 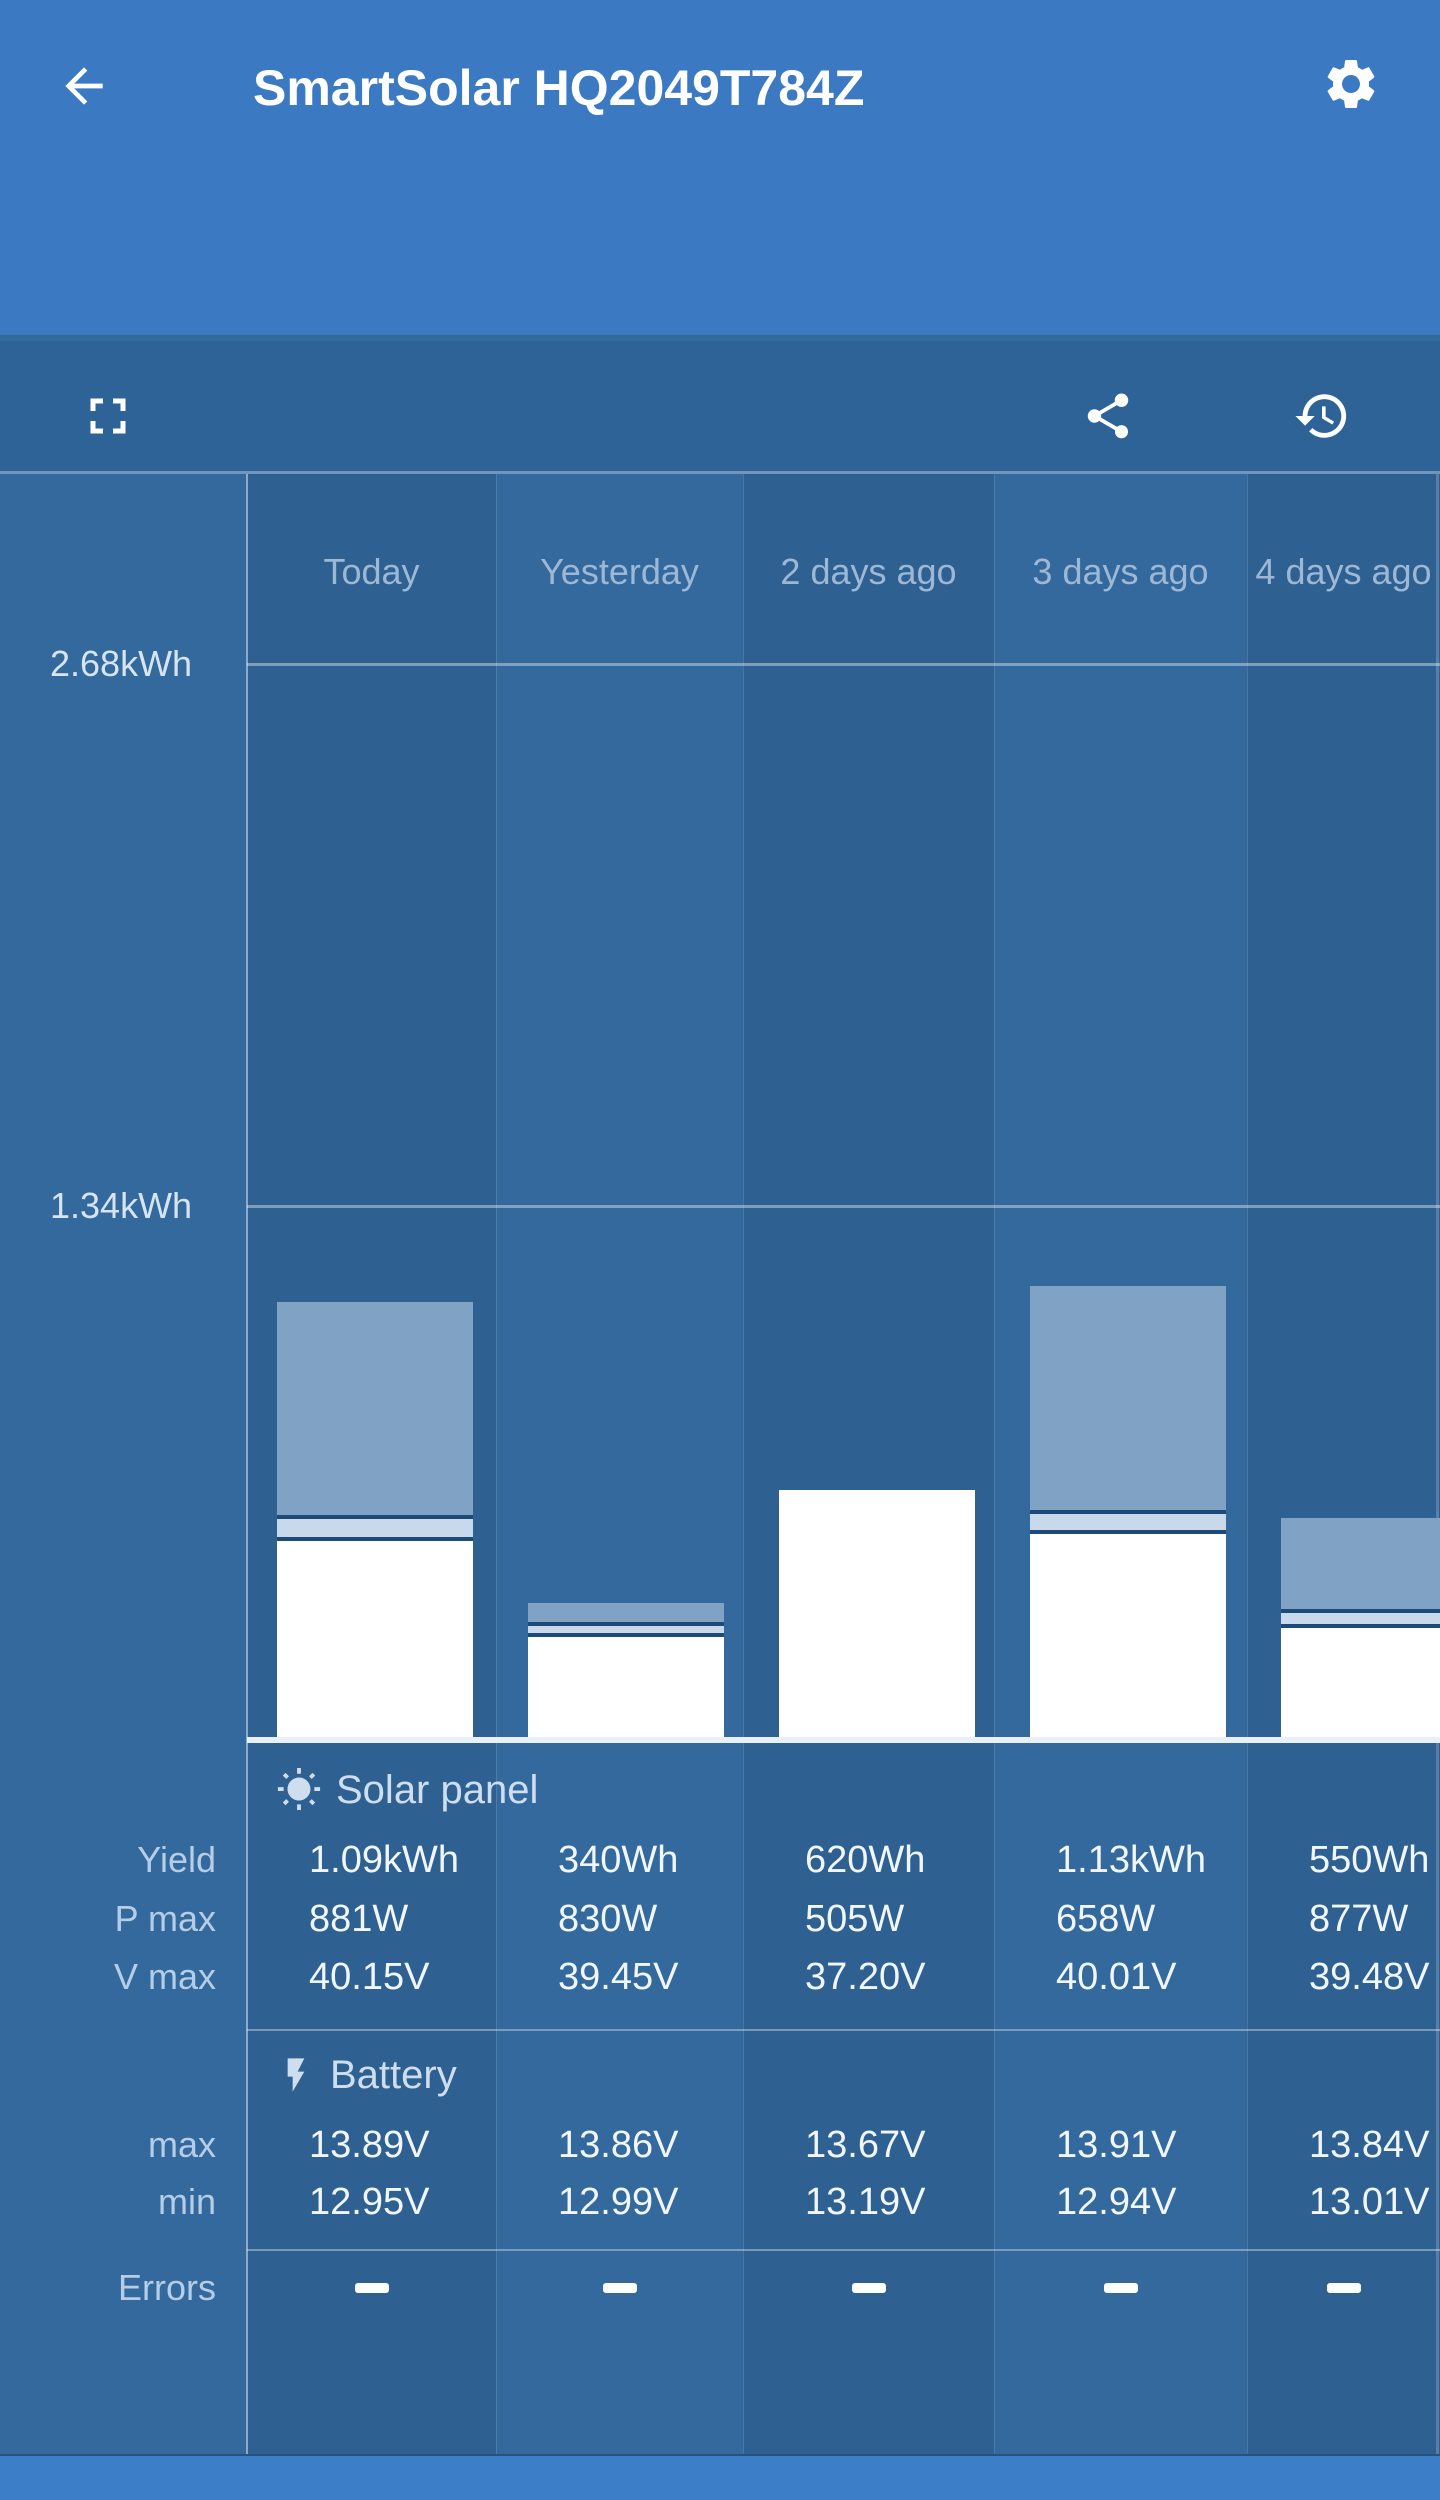 What do you see at coordinates (619, 1465) in the screenshot?
I see `chart-column-yesterday` at bounding box center [619, 1465].